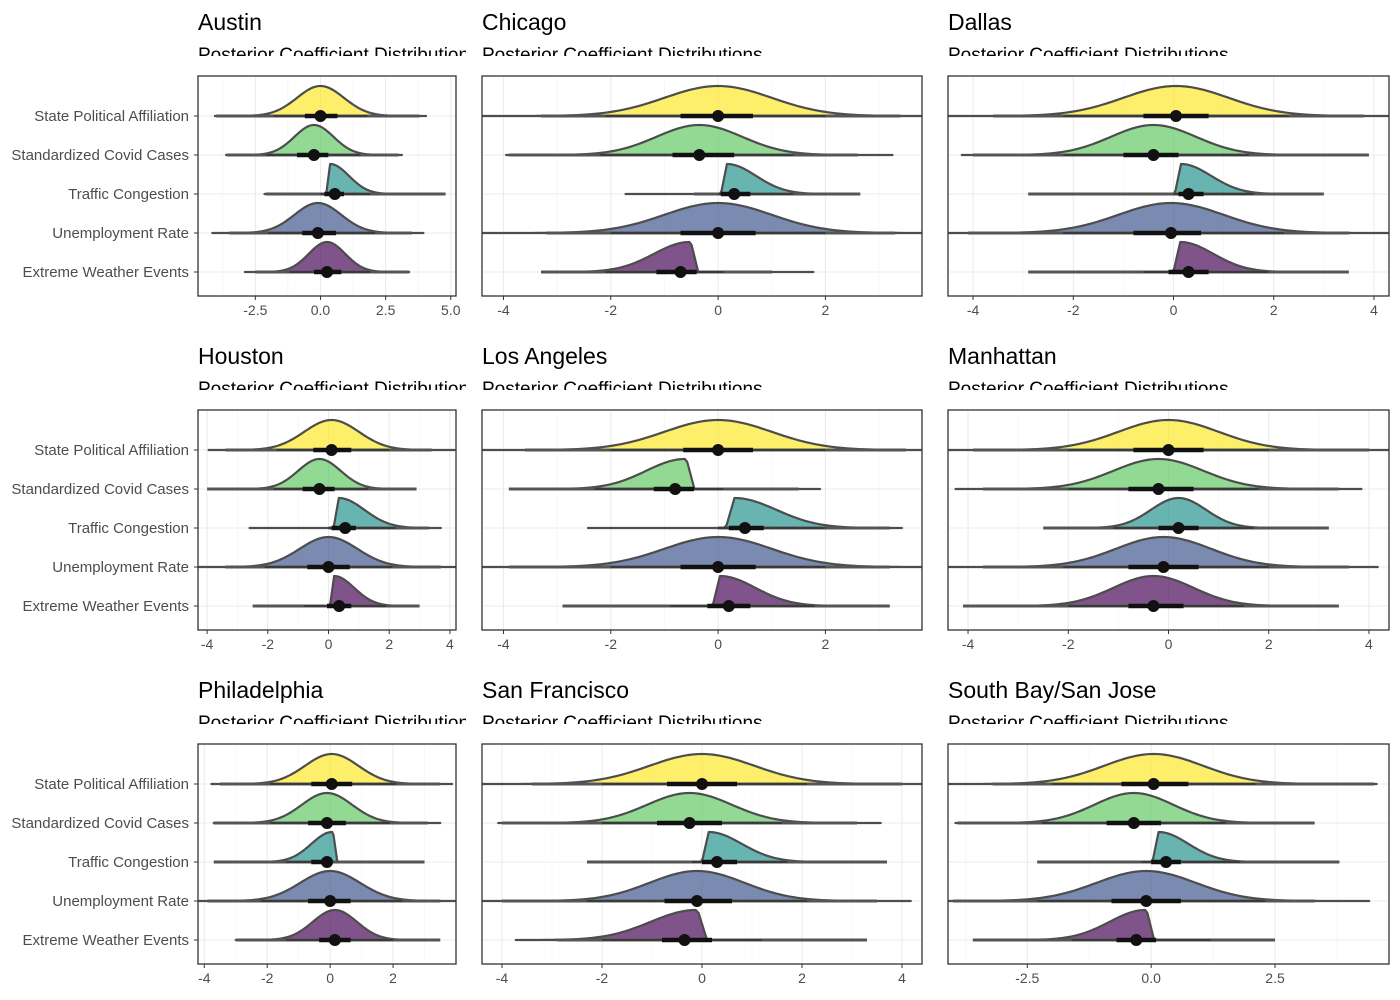 The width and height of the screenshot is (1400, 1000). Describe the element at coordinates (1002, 356) in the screenshot. I see `panel-title: Manhattan` at that location.